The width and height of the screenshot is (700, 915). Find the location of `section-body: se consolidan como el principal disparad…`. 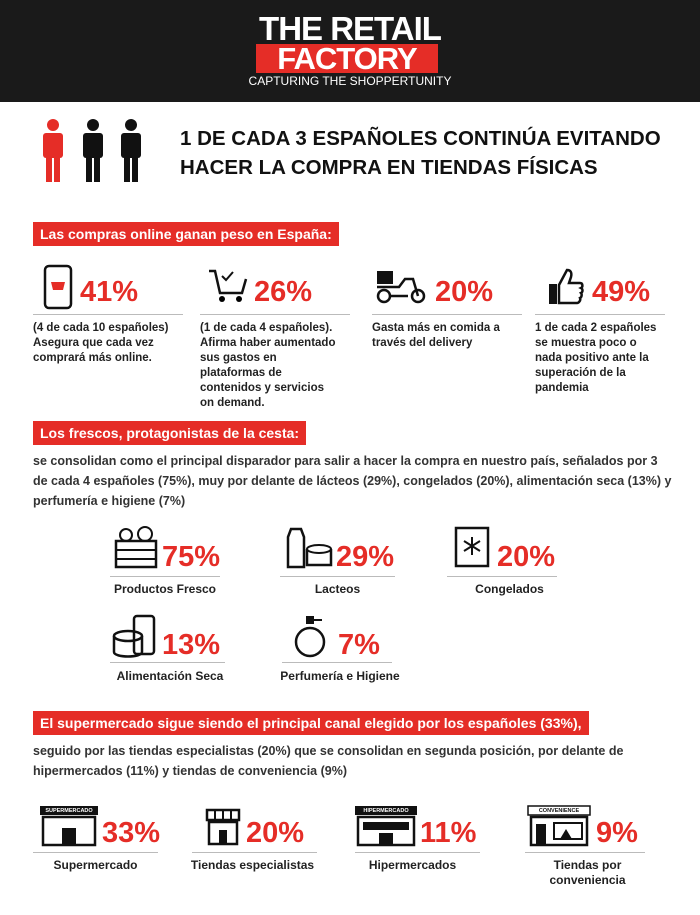

section-body: se consolidan como el principal disparad… is located at coordinates (352, 481).